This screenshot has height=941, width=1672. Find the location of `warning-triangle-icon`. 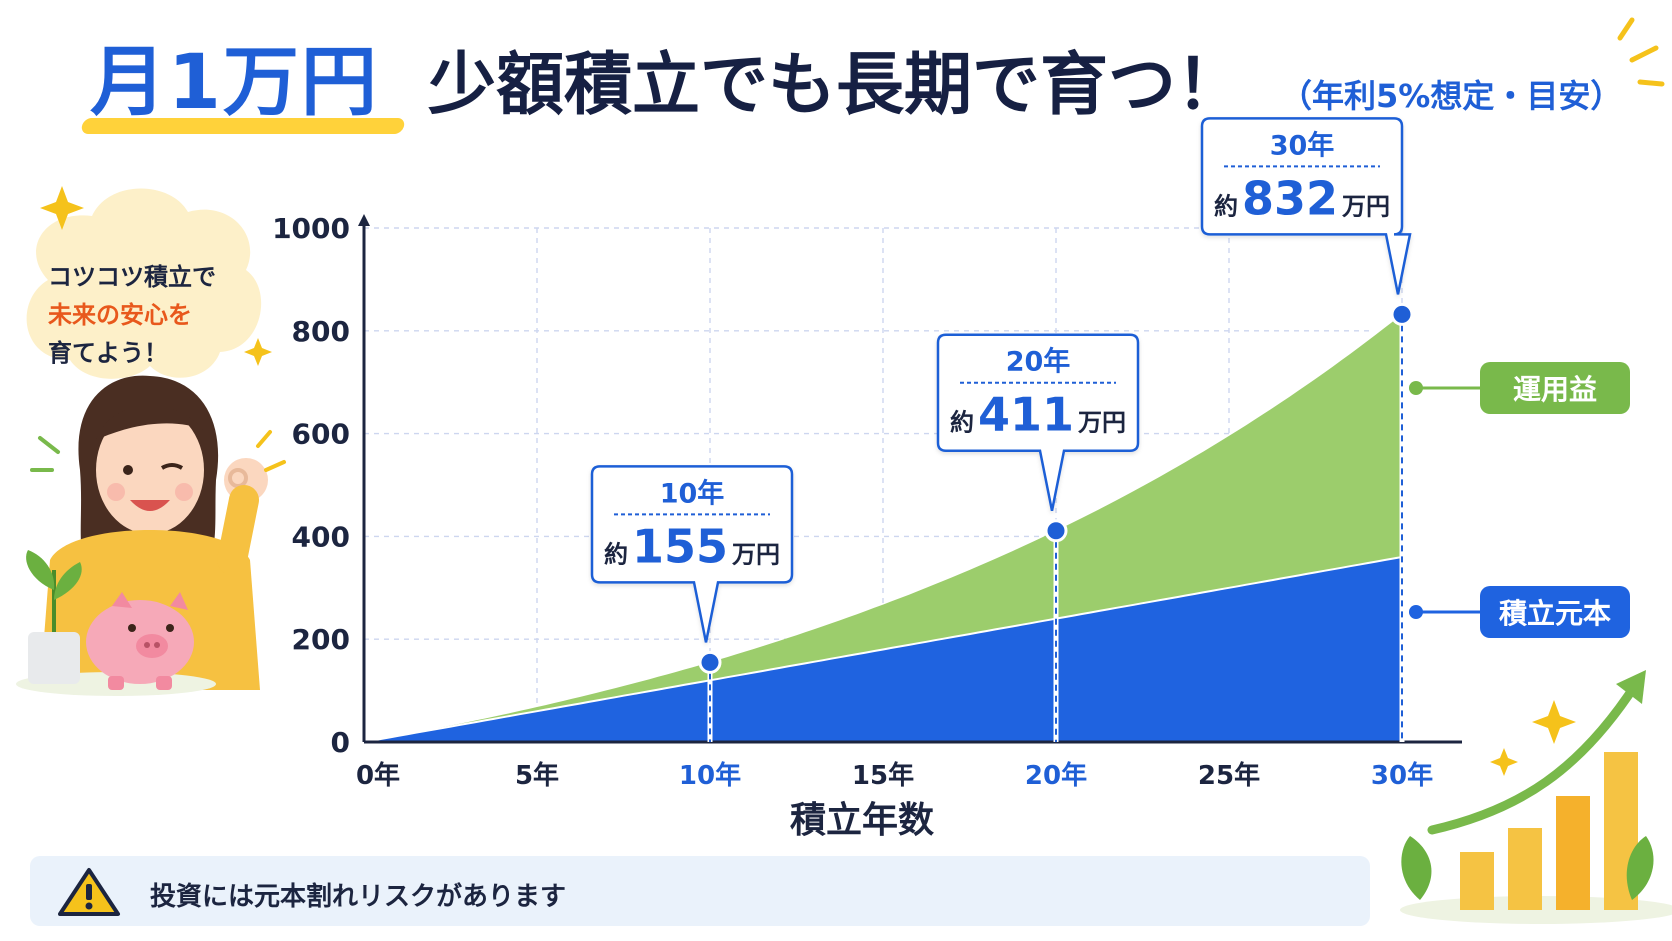

warning-triangle-icon is located at coordinates (89, 892).